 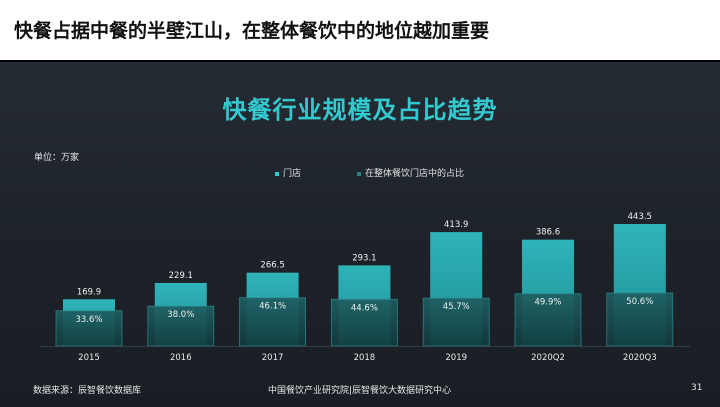 What do you see at coordinates (292, 174) in the screenshot?
I see `legend-label-stores: 门店` at bounding box center [292, 174].